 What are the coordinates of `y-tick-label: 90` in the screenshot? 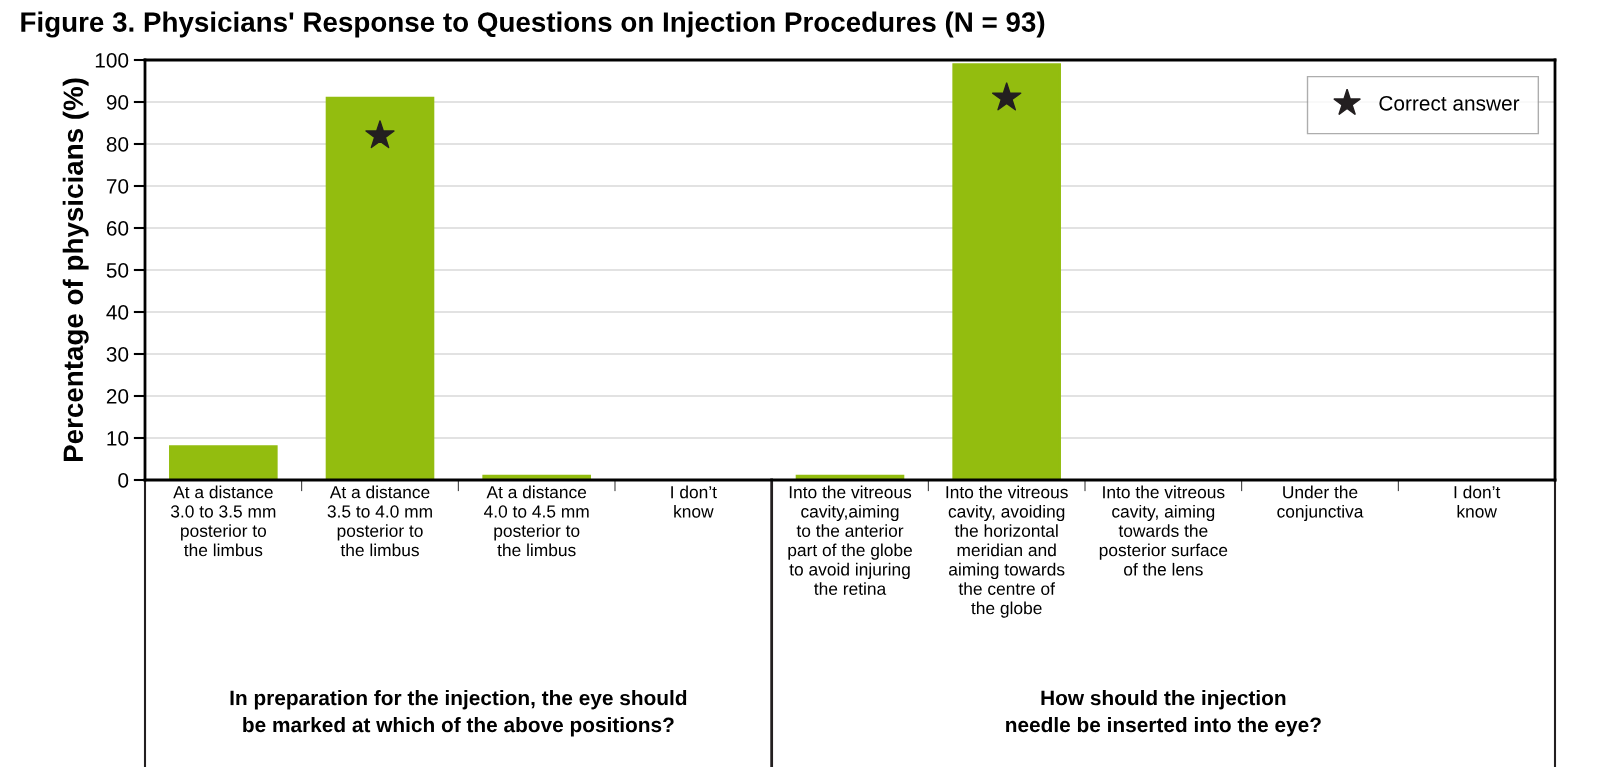 It's located at (117, 102).